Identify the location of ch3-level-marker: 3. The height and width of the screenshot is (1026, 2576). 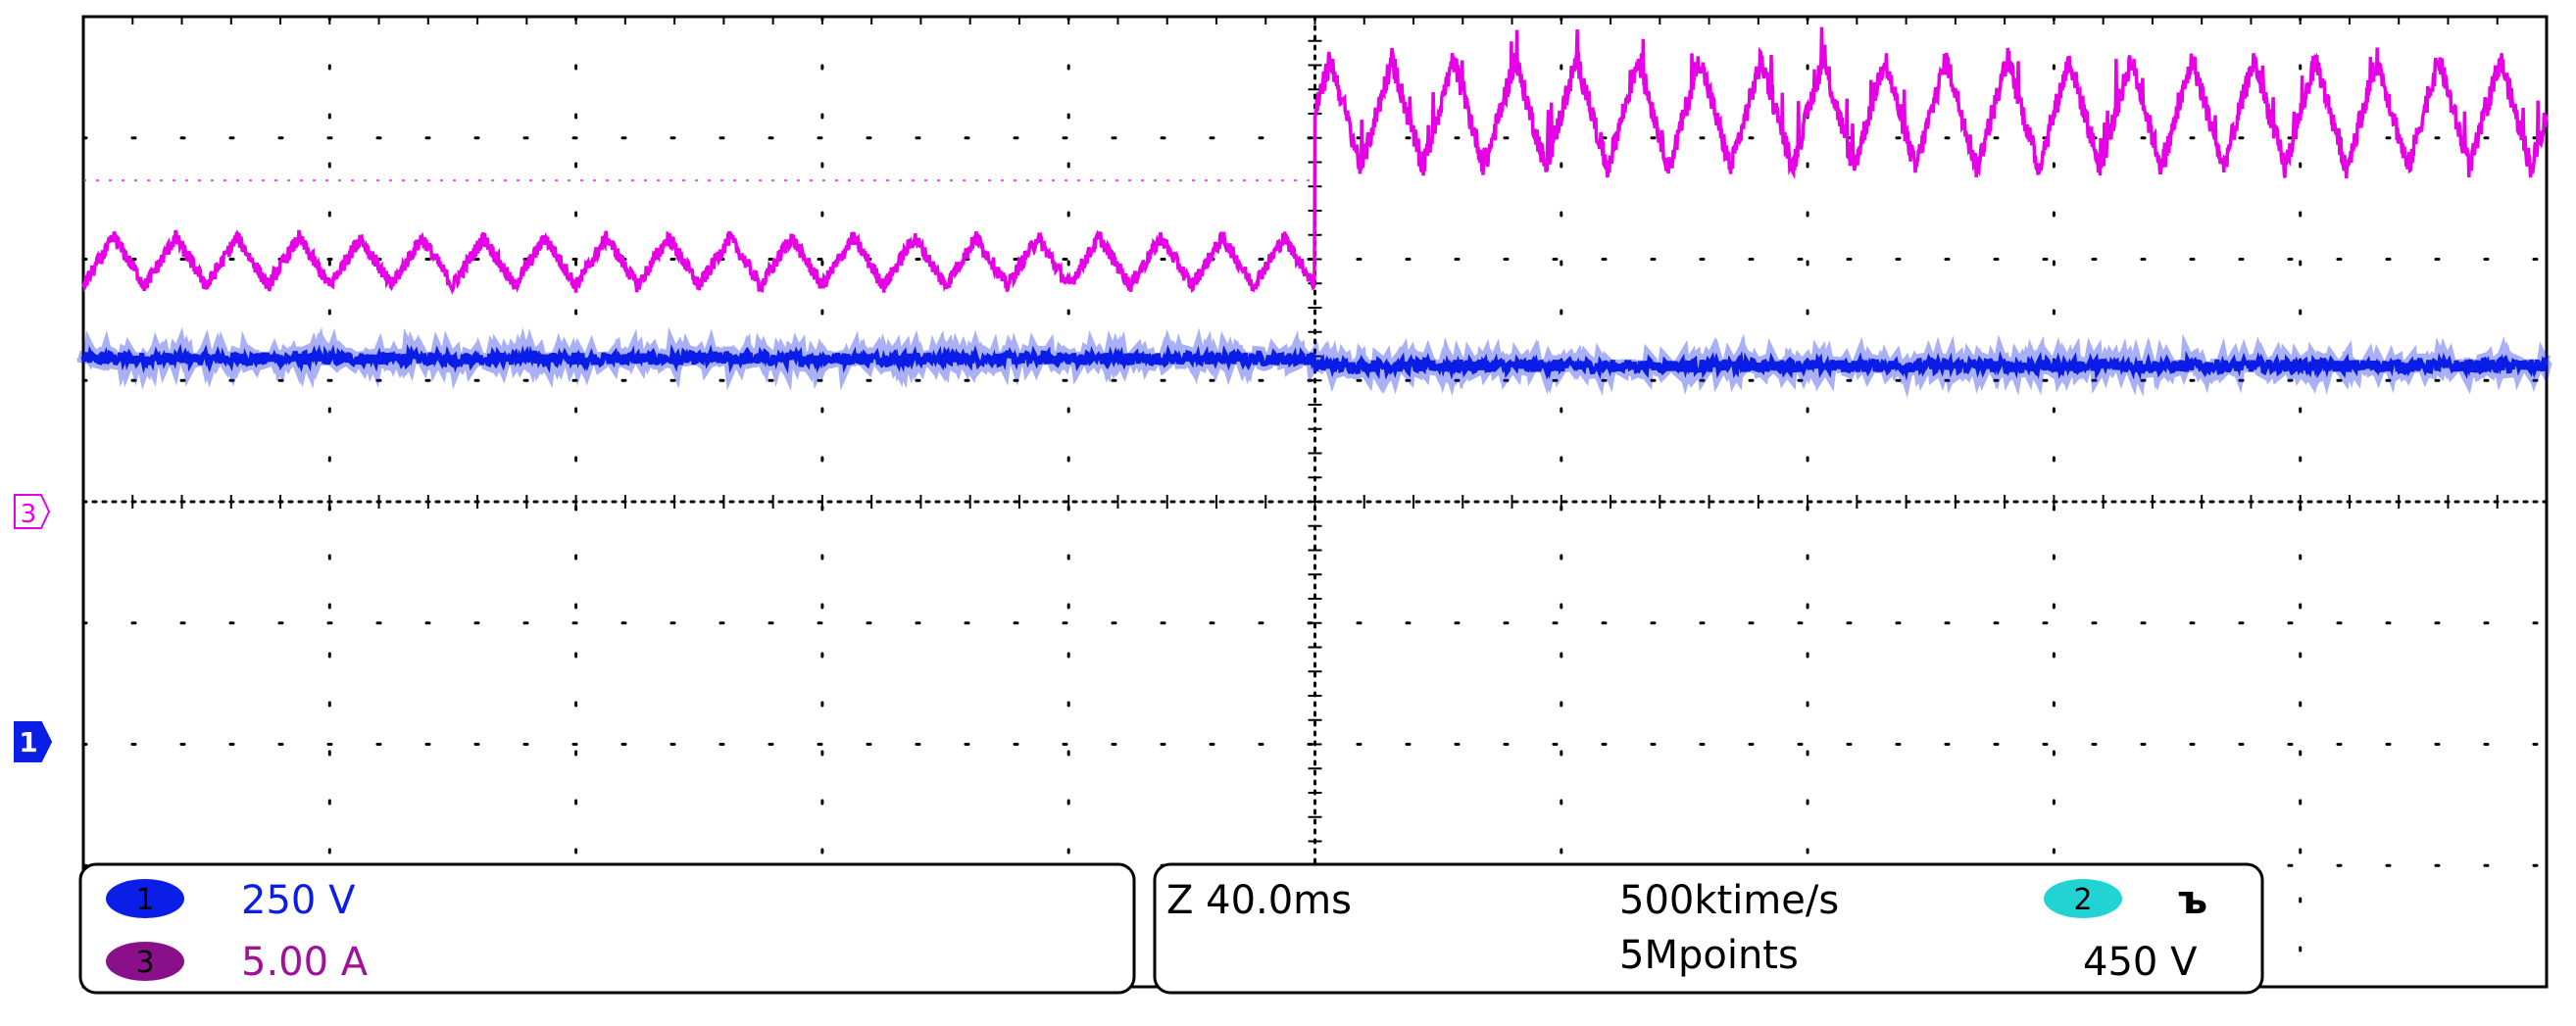
(32, 511).